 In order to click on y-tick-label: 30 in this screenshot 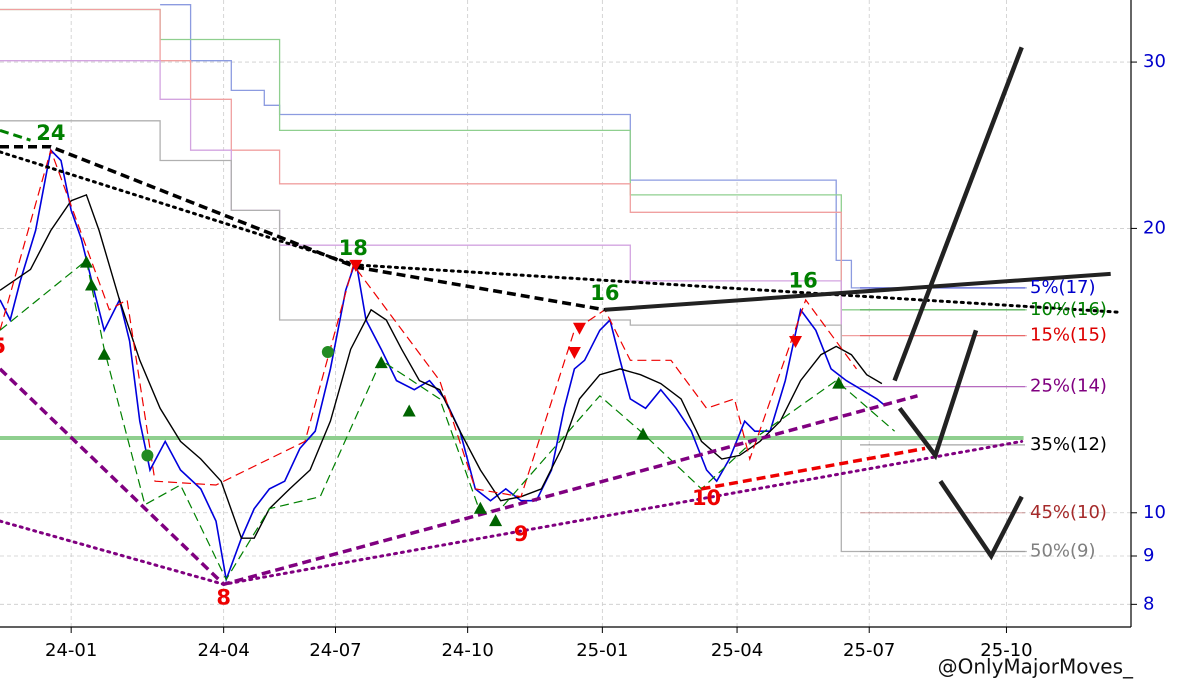, I will do `click(1154, 61)`.